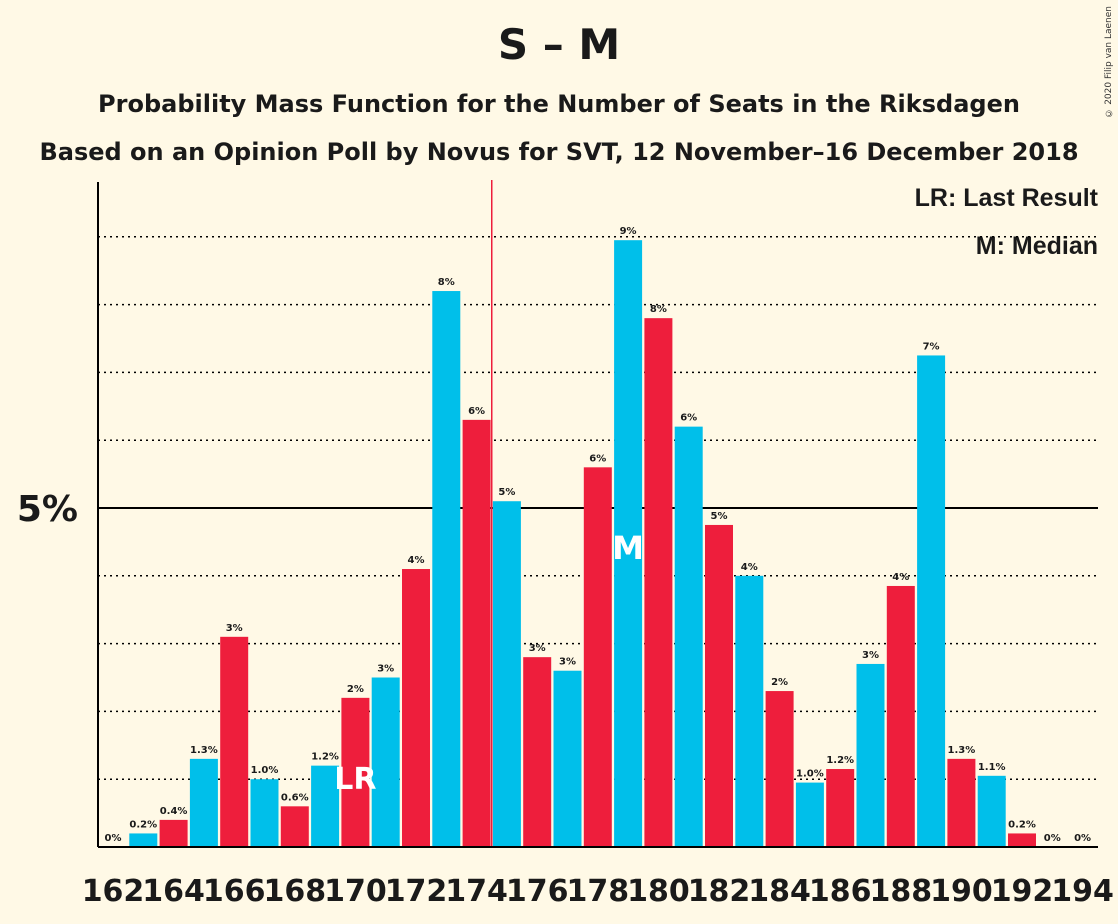 Image resolution: width=1118 pixels, height=924 pixels. I want to click on x-tick-label: 166, so click(234, 891).